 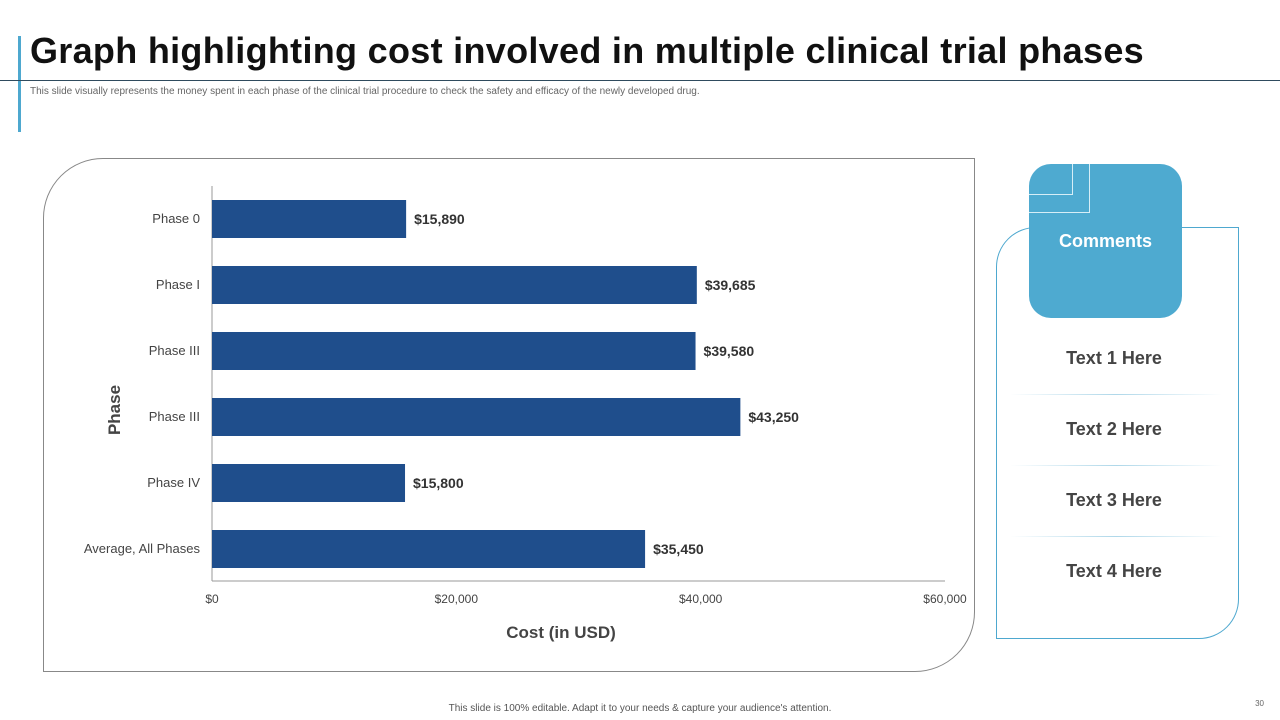 What do you see at coordinates (773, 417) in the screenshot?
I see `data-label: $43,250` at bounding box center [773, 417].